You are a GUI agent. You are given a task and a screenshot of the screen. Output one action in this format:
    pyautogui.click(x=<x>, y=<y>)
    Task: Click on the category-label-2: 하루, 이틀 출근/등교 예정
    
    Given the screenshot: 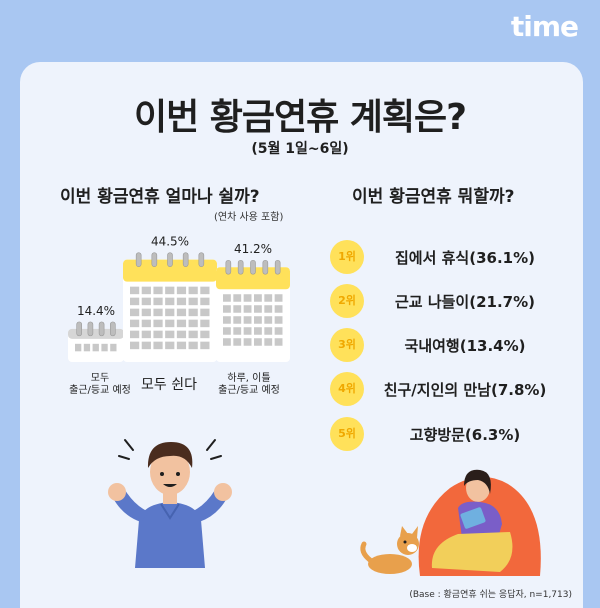 What is the action you would take?
    pyautogui.click(x=249, y=385)
    